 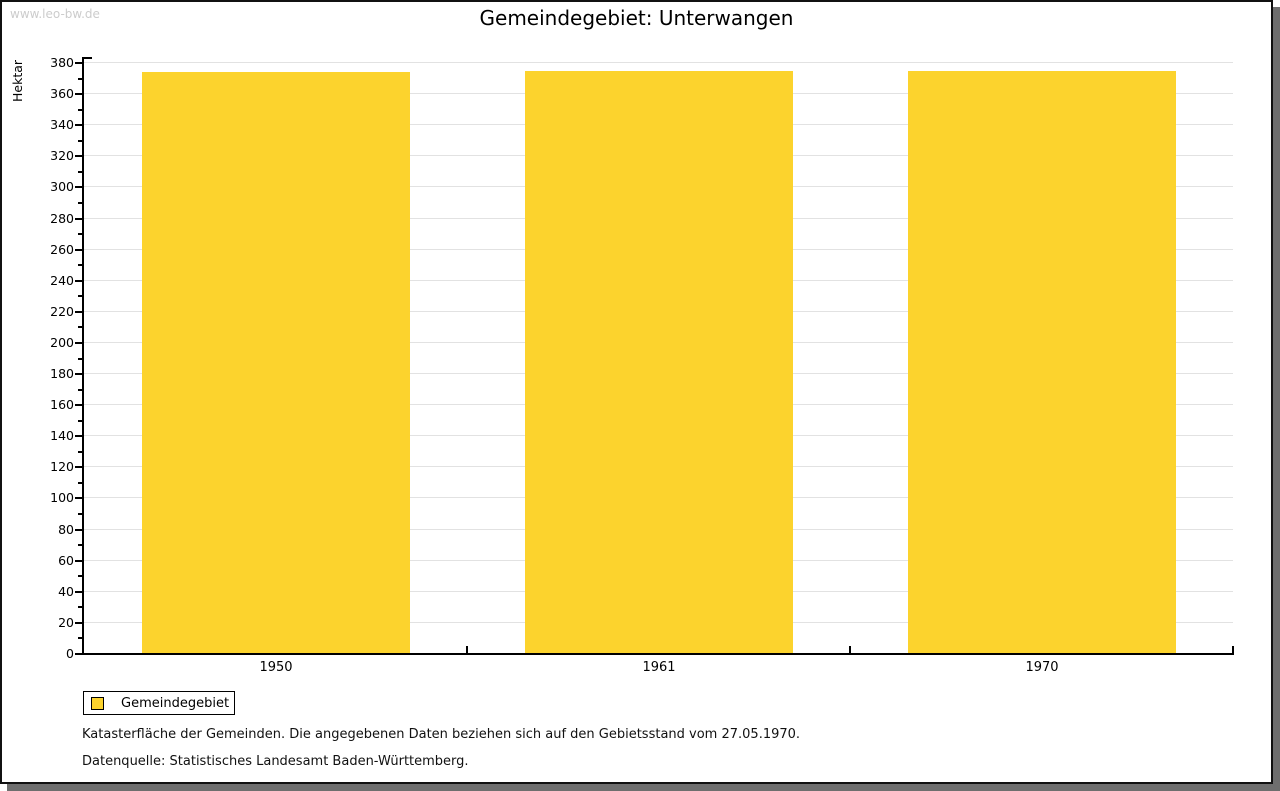 What do you see at coordinates (70, 653) in the screenshot?
I see `y-tick-label-0: 0` at bounding box center [70, 653].